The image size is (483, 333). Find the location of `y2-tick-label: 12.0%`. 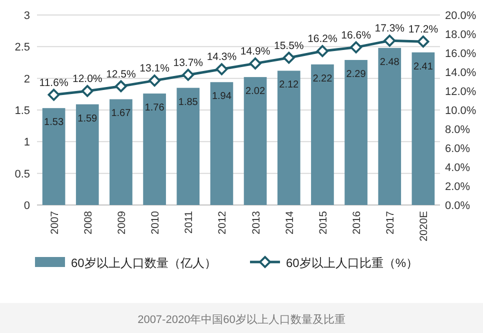

y2-tick-label: 12.0% is located at coordinates (460, 92).